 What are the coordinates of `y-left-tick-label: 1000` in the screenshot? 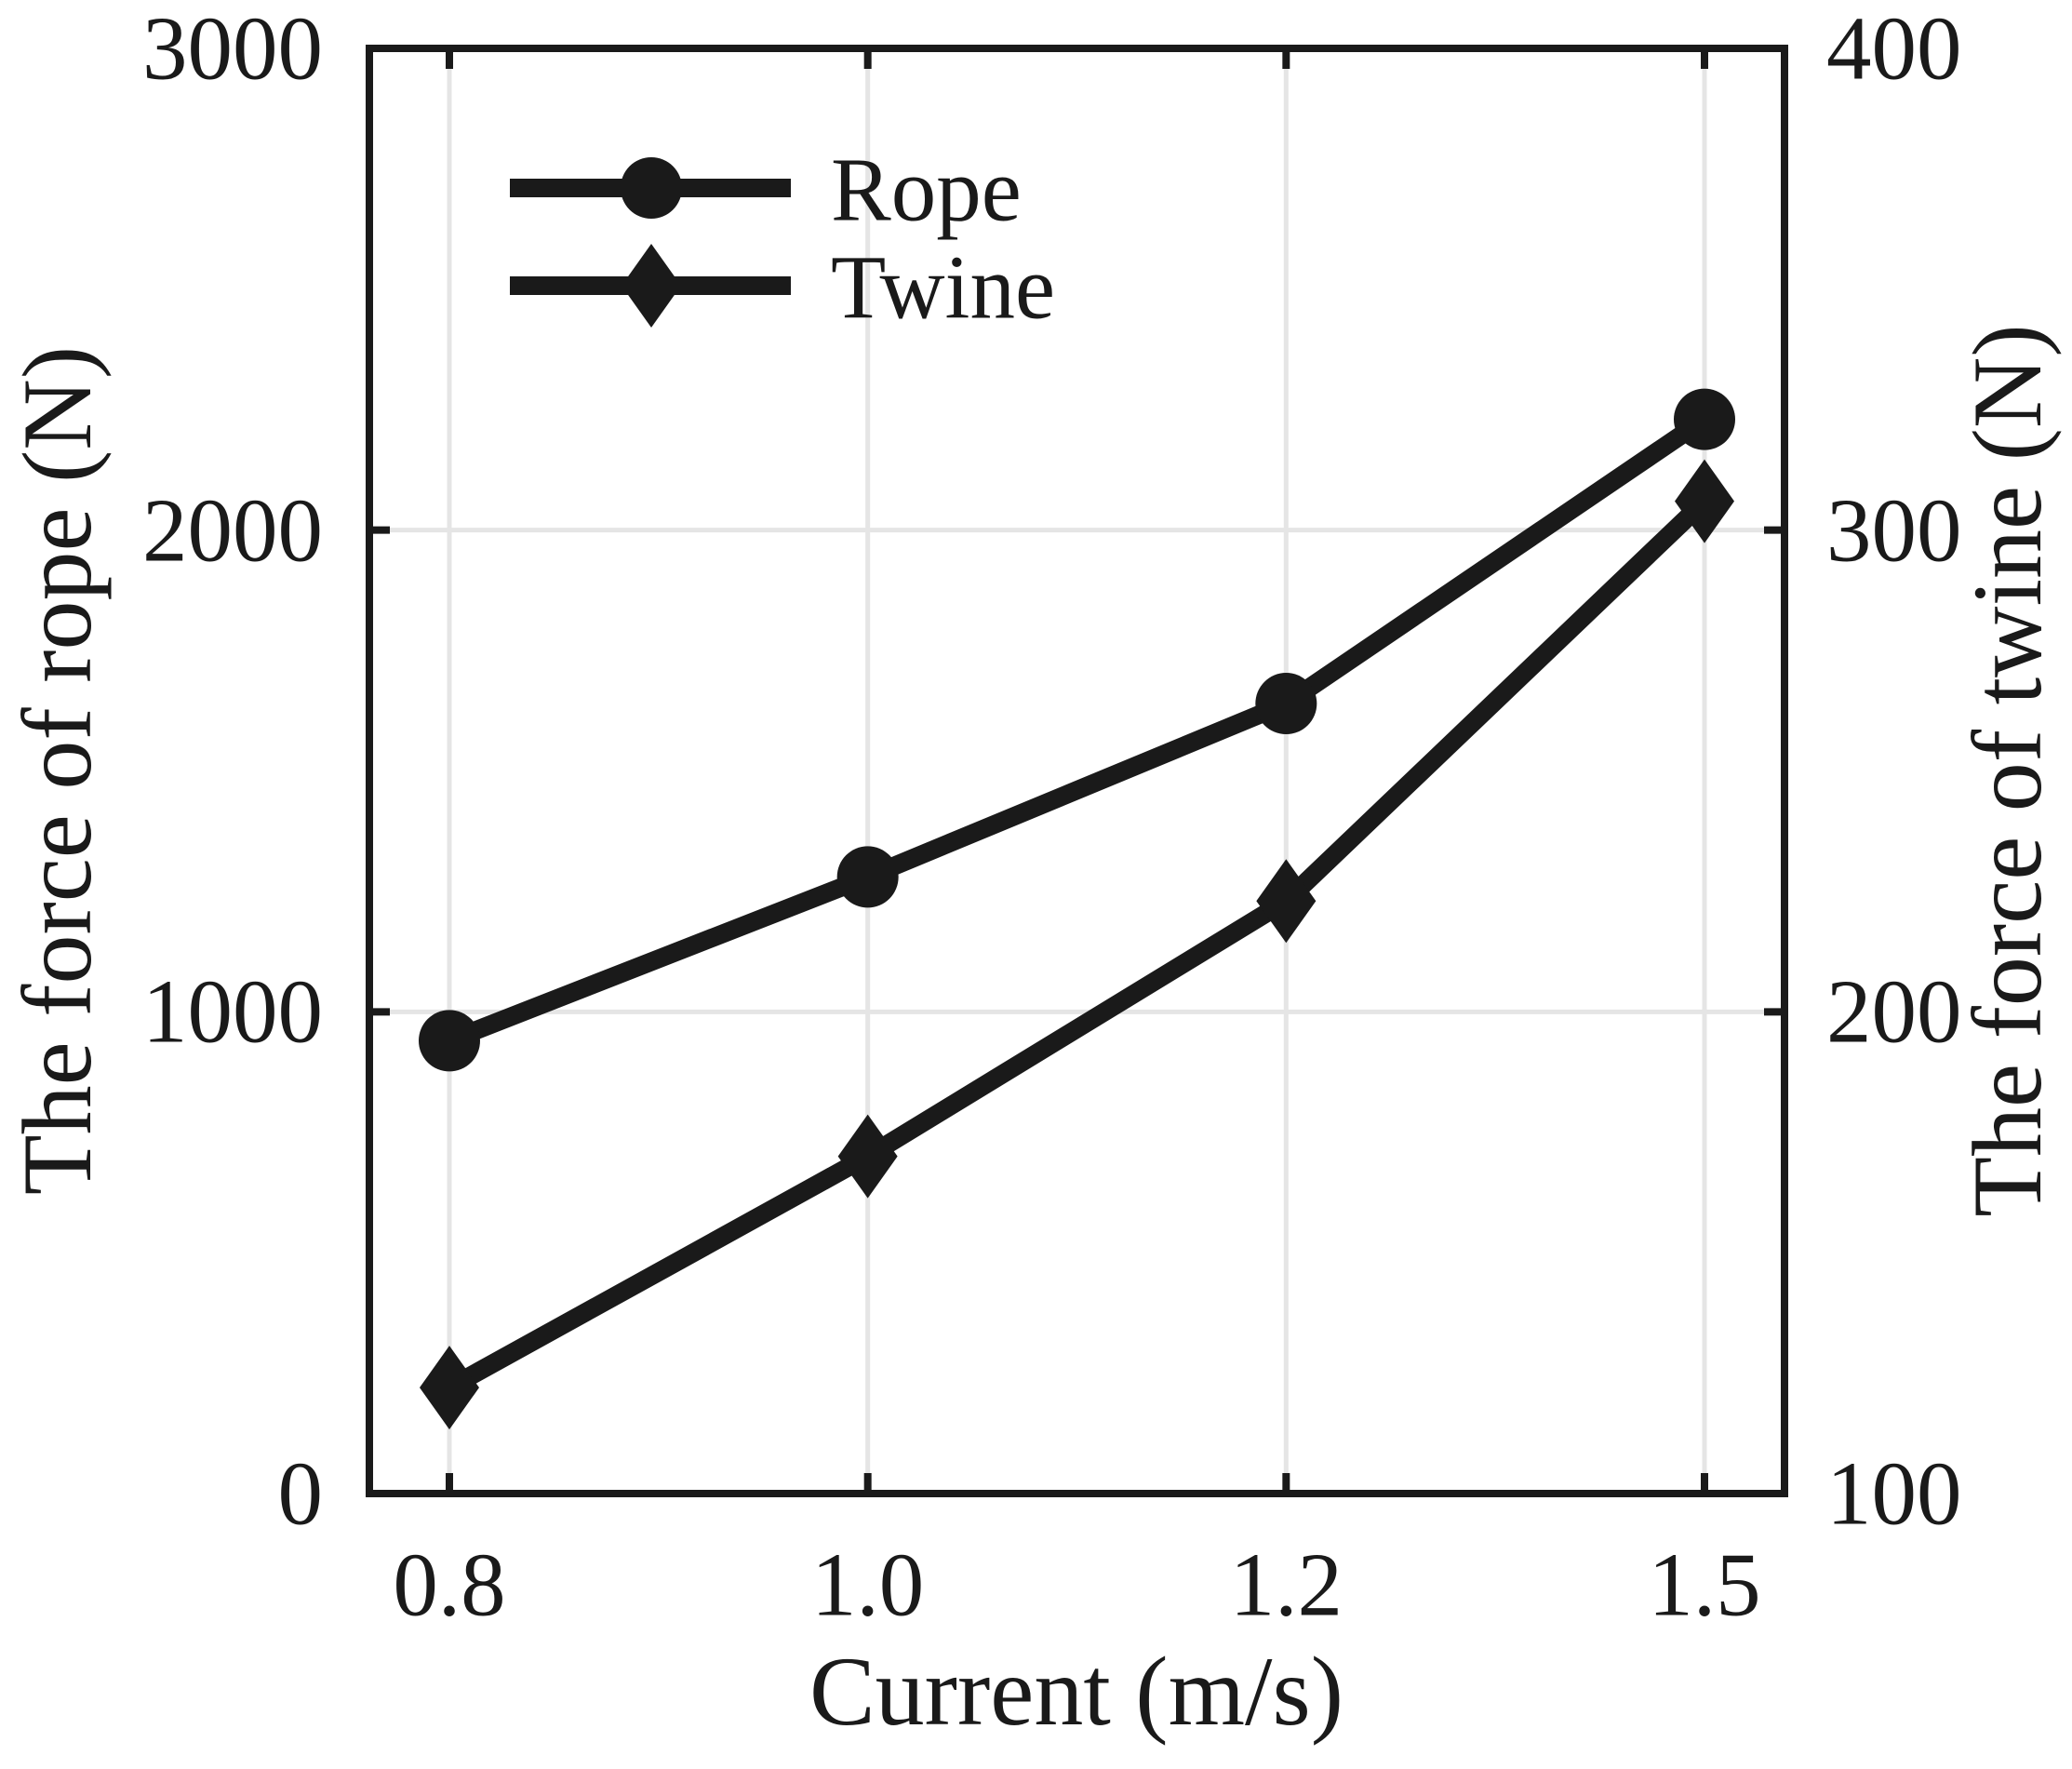 It's located at (233, 1012).